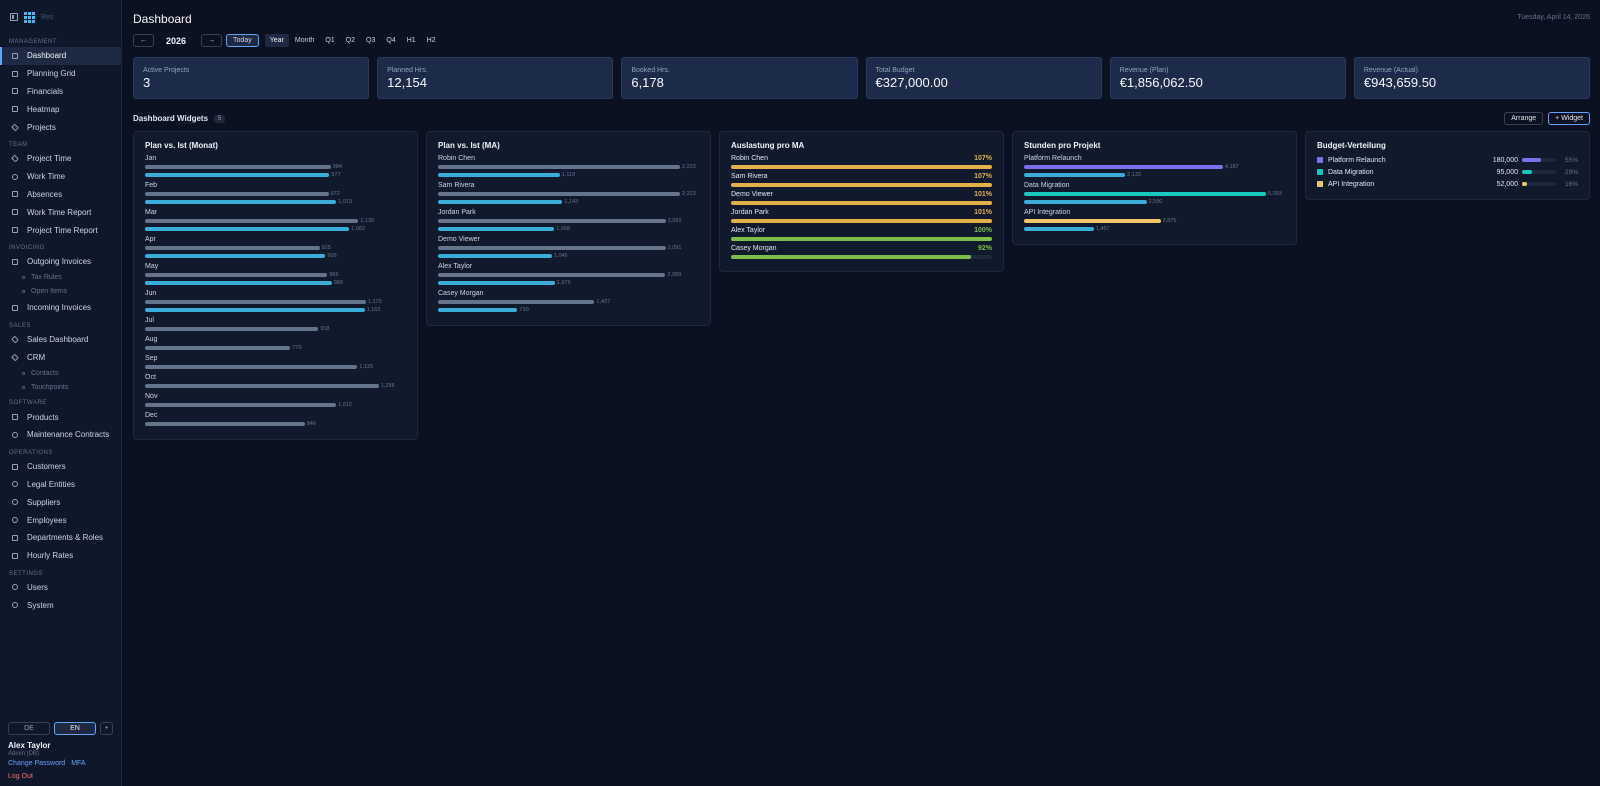 Image resolution: width=1600 pixels, height=786 pixels. Describe the element at coordinates (60, 340) in the screenshot. I see `sidebar-item-sales-dashboard: Sales Dashboard` at that location.